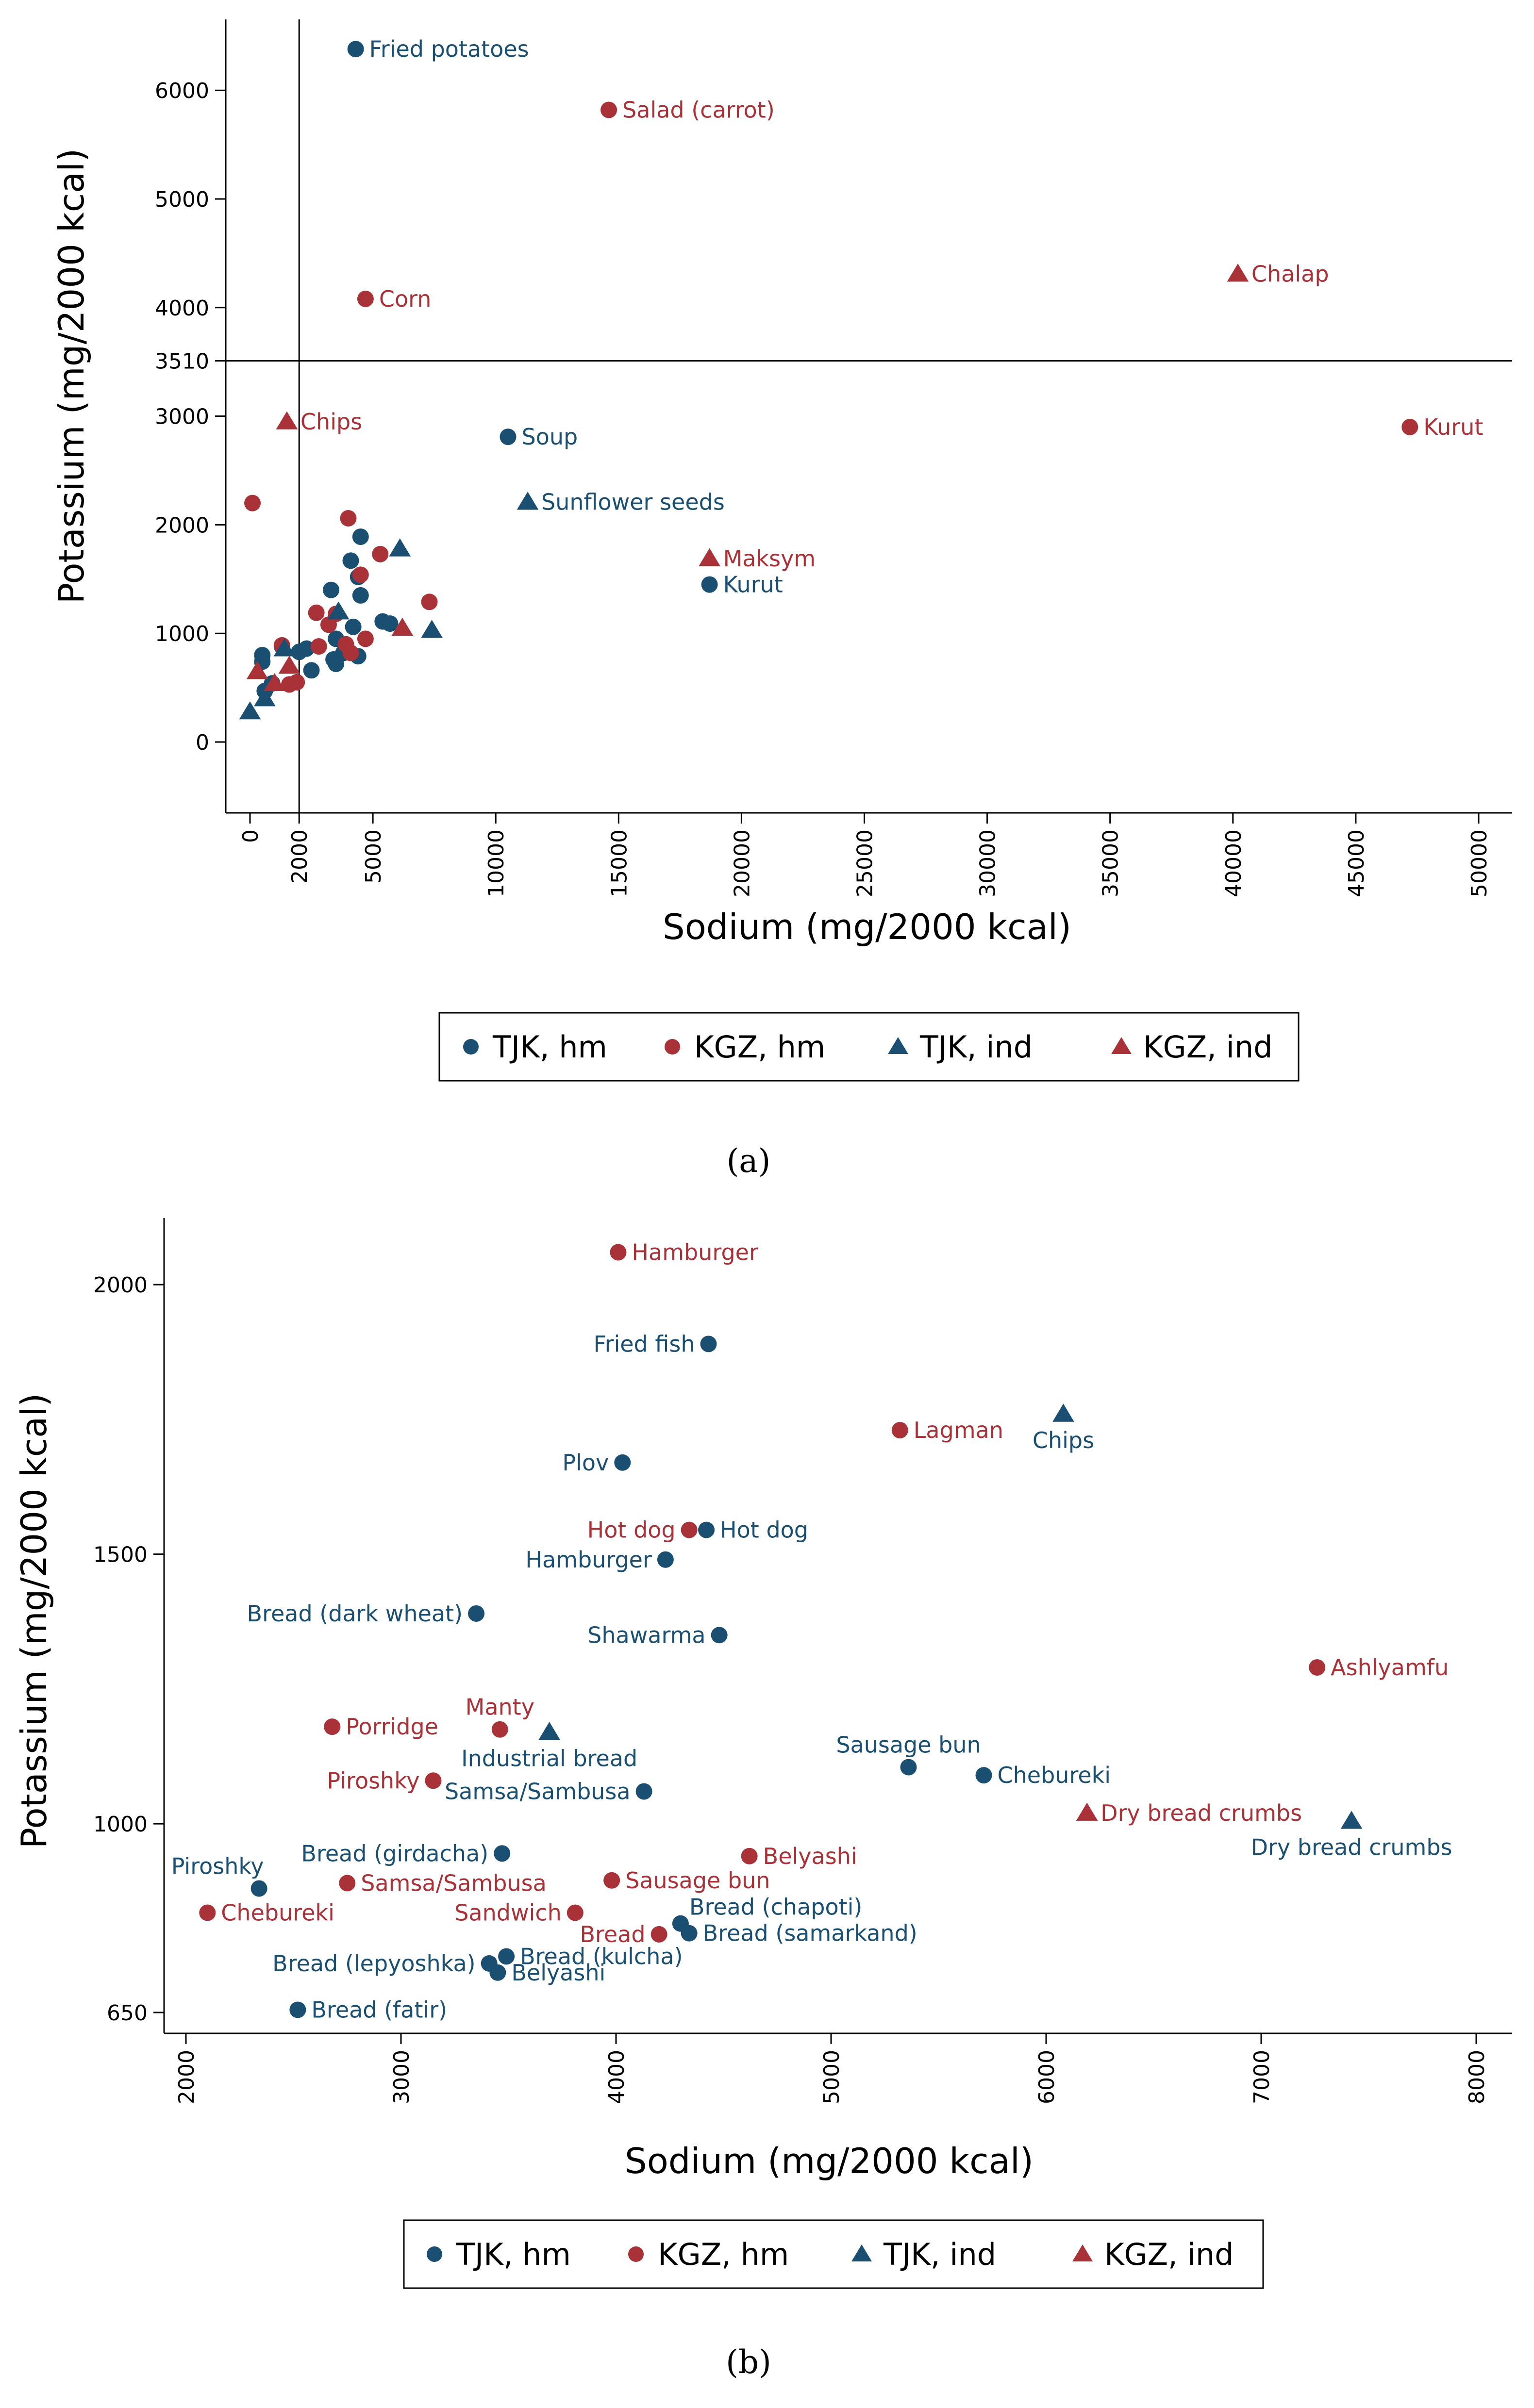 This screenshot has height=2408, width=1534. I want to click on panel-a-x-tick-label: 50000, so click(1479, 863).